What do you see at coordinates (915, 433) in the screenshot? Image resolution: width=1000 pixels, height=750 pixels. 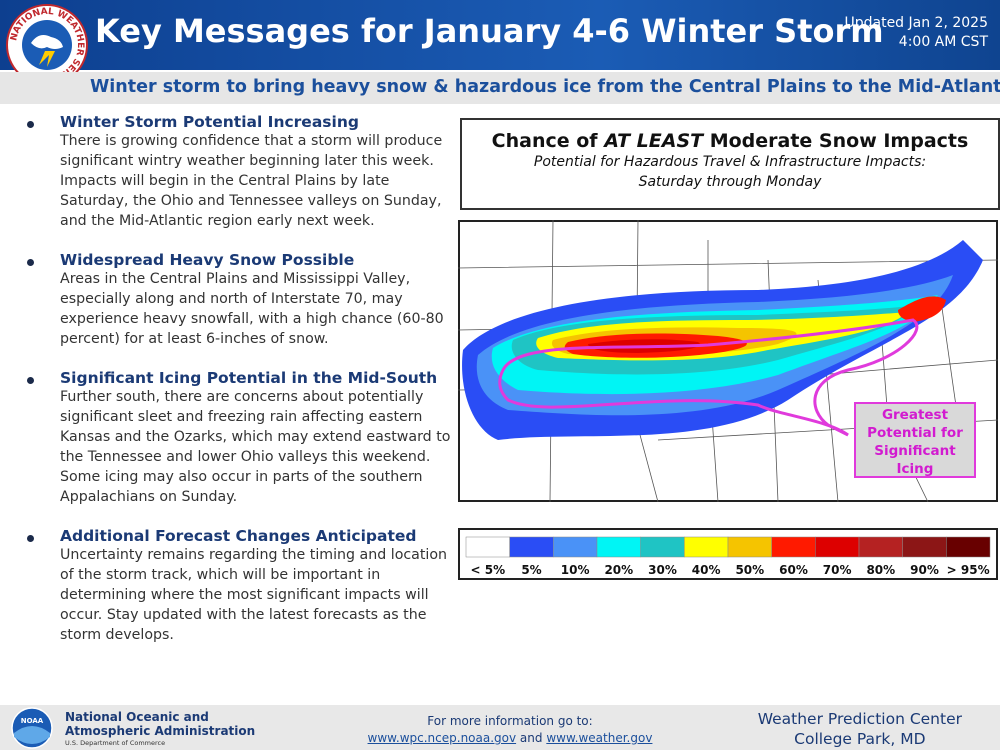 I see `annotation-line: Potential for` at bounding box center [915, 433].